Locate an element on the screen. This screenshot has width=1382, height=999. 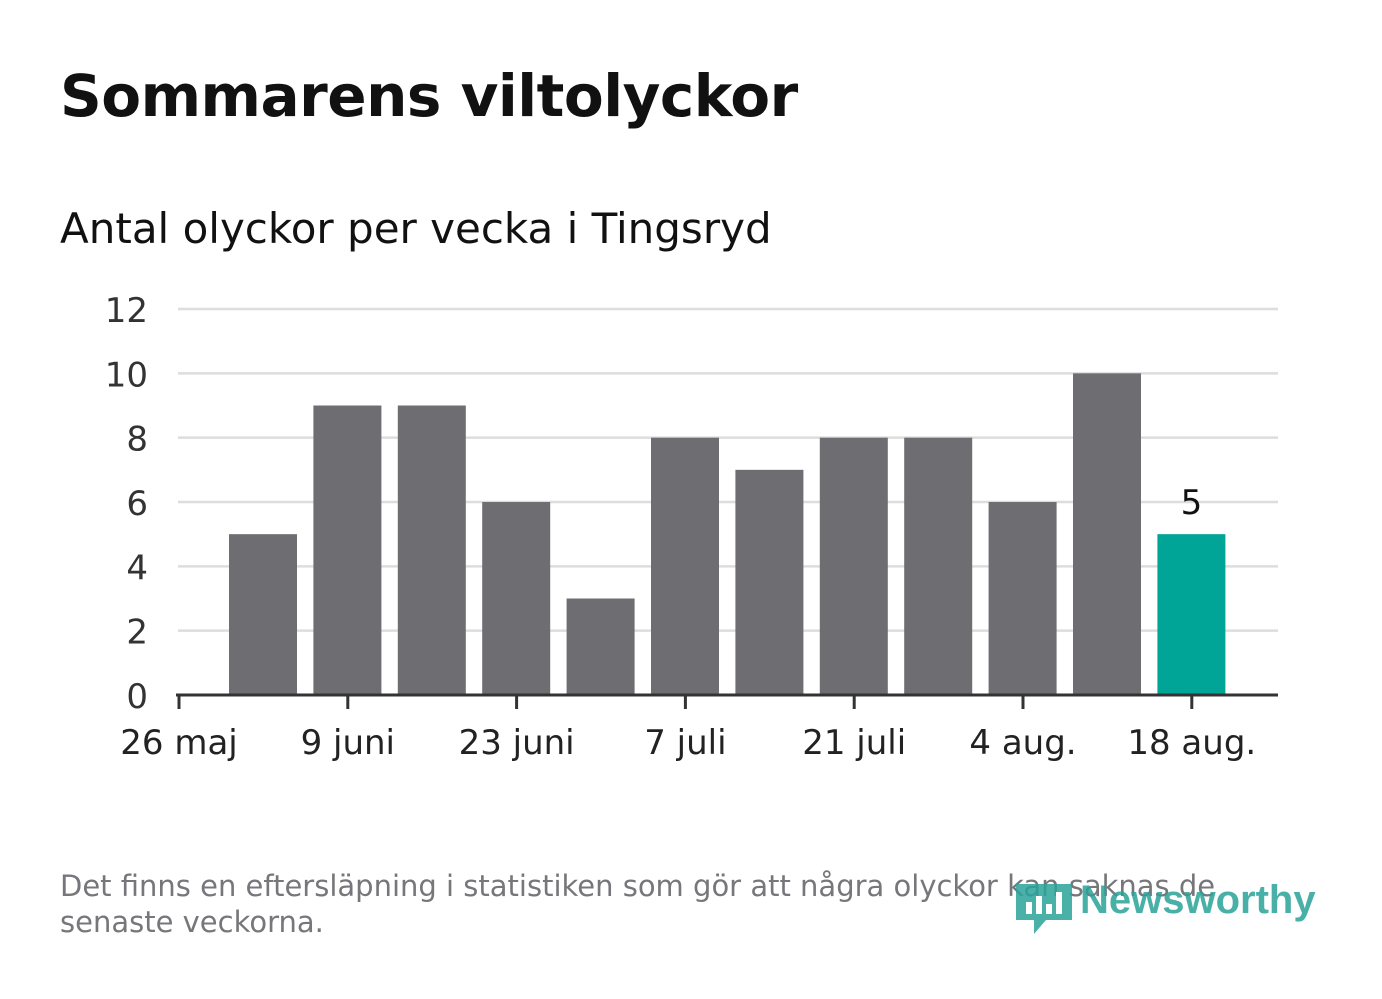
data-labels: 5 is located at coordinates (1192, 503).